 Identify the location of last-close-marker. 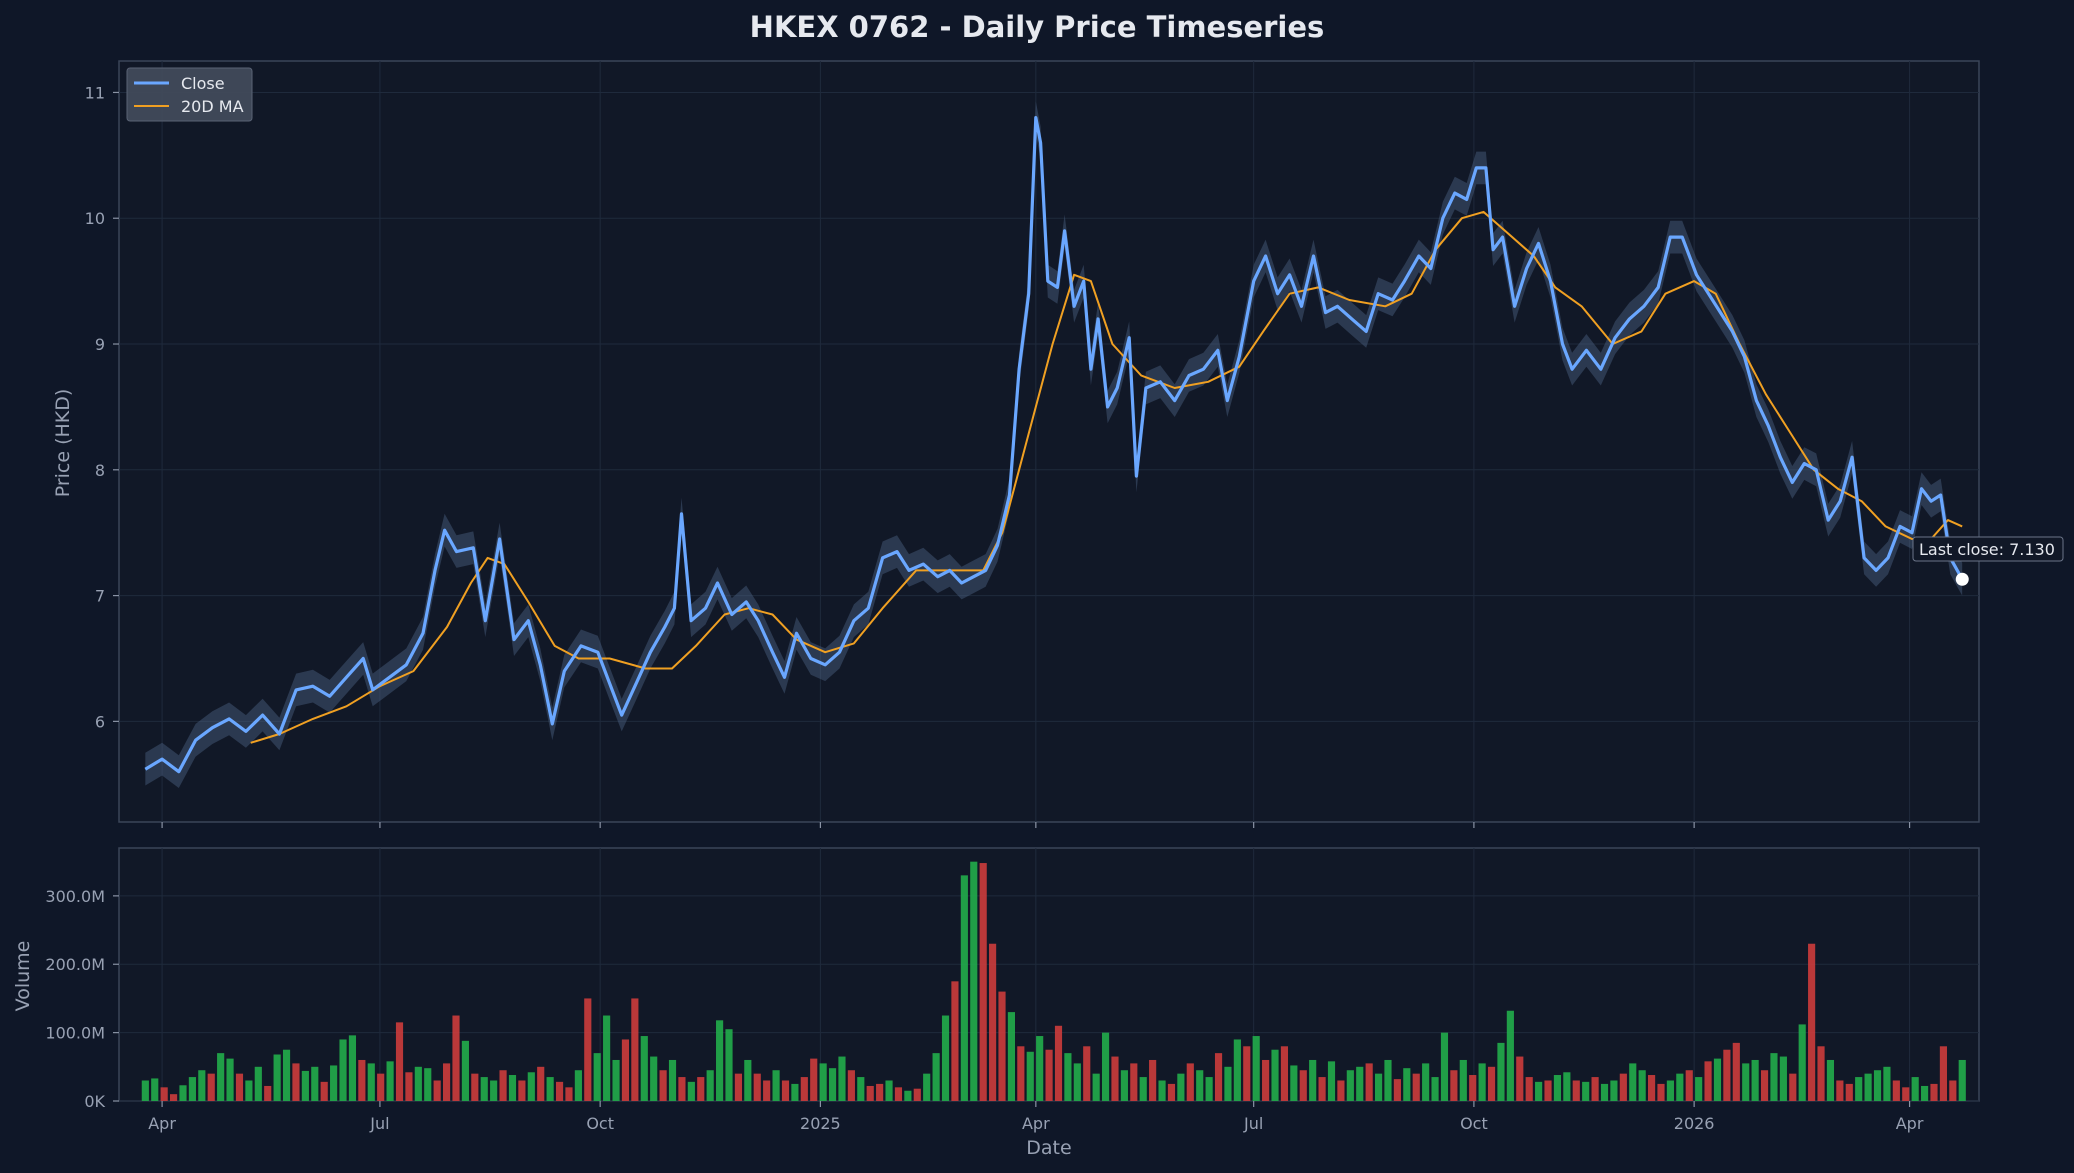
(1962, 579).